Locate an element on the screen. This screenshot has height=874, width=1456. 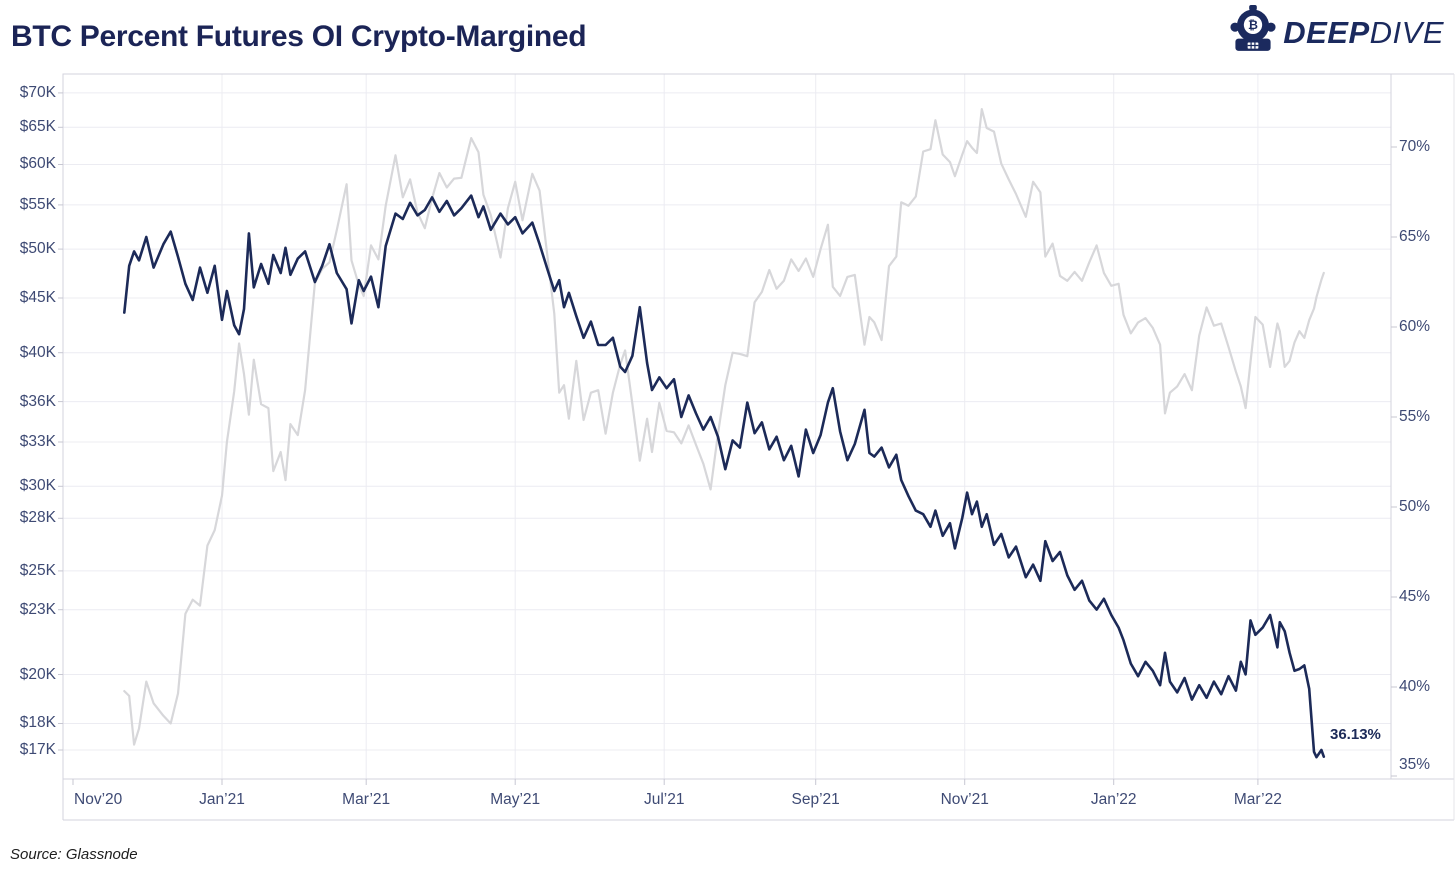
source-note: Source: Glassnode is located at coordinates (74, 854).